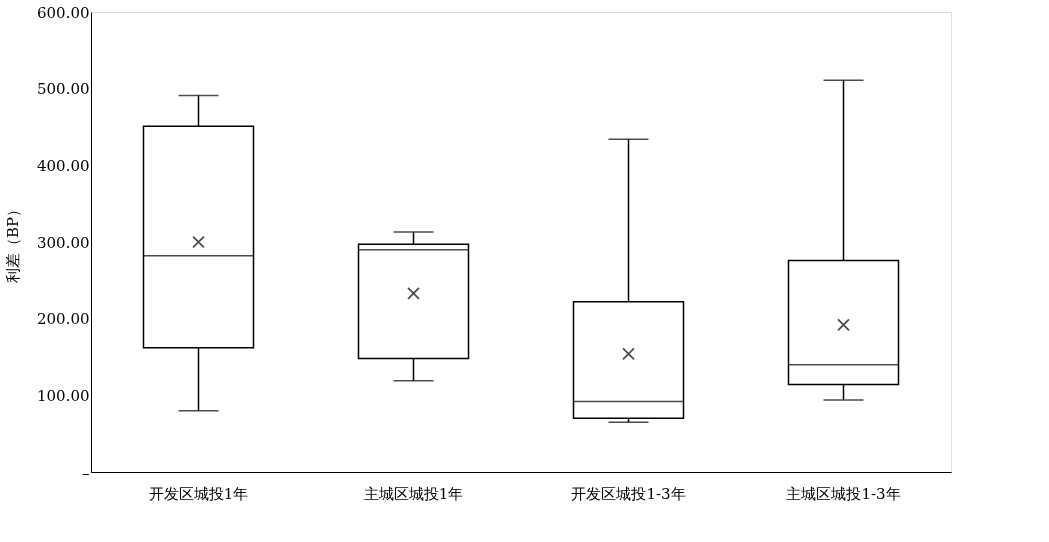 The image size is (1049, 542). Describe the element at coordinates (63, 319) in the screenshot. I see `y-tick-label: 200.00` at that location.